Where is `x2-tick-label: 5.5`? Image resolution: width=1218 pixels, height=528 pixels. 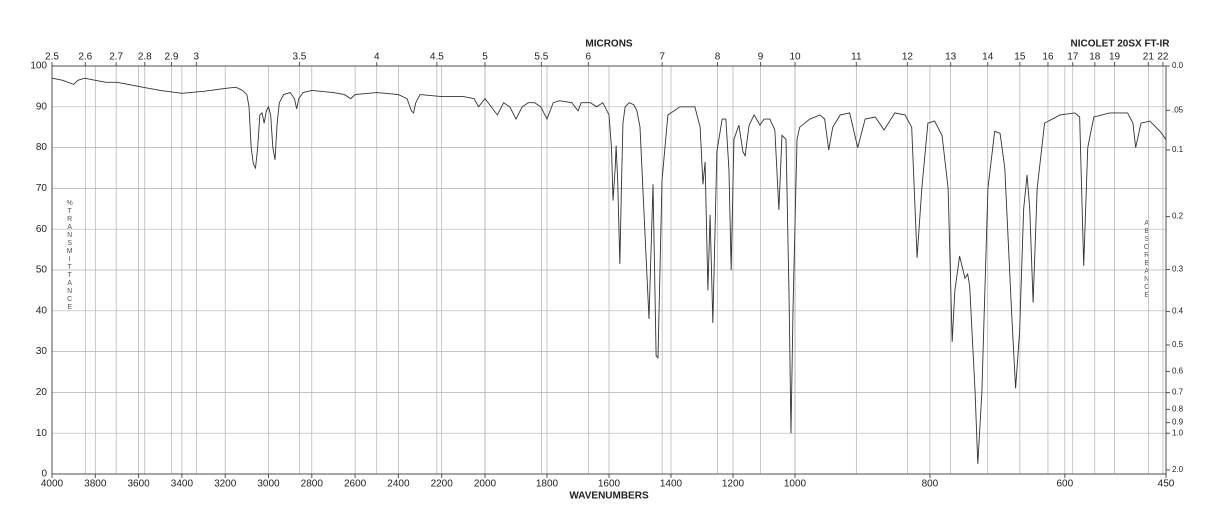
x2-tick-label: 5.5 is located at coordinates (541, 57).